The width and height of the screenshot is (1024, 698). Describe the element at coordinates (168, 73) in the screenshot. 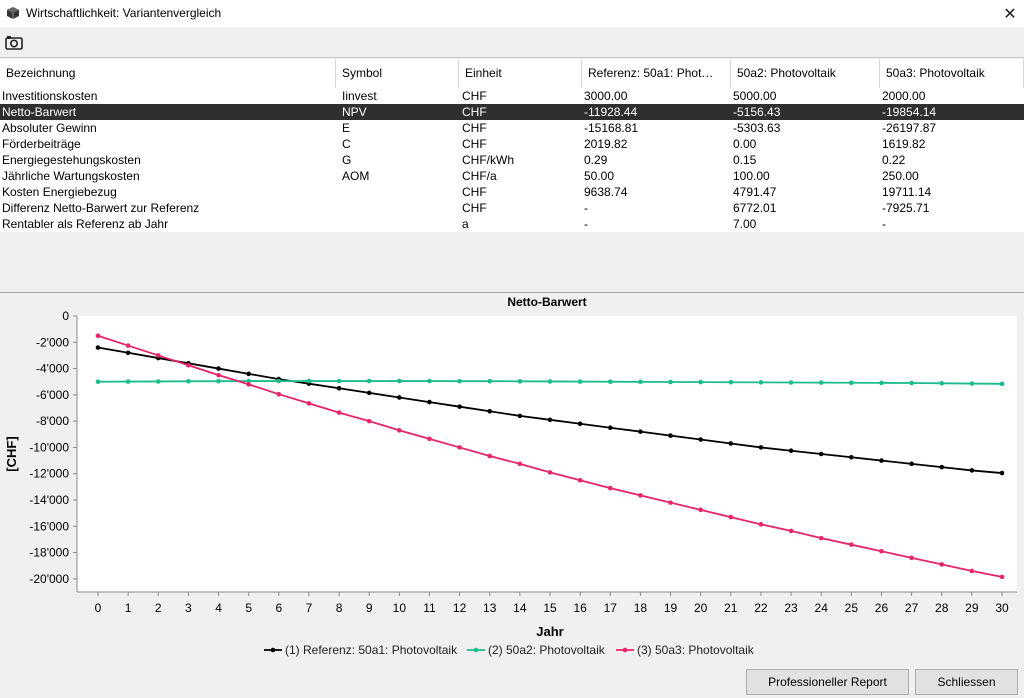

I see `column-header: Bezeichnung` at that location.